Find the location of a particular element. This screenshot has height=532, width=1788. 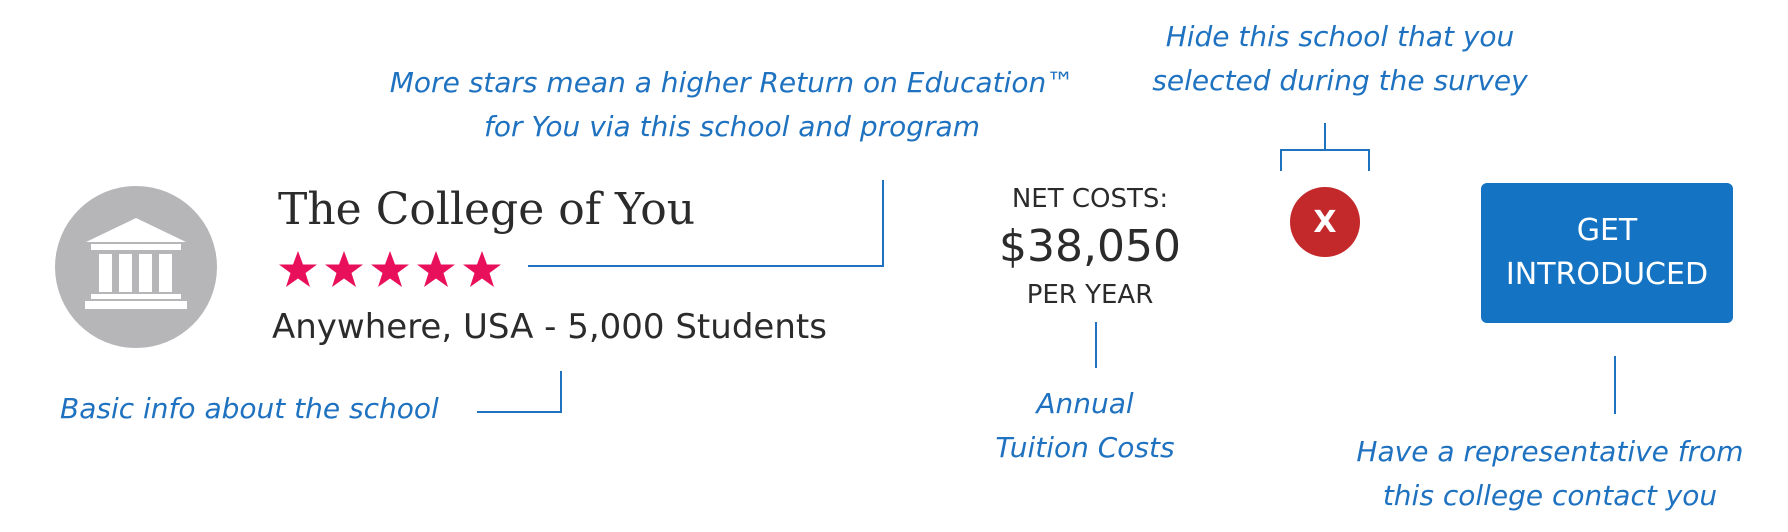

cta-annotation-line-1: Have a representative from is located at coordinates (1550, 451).